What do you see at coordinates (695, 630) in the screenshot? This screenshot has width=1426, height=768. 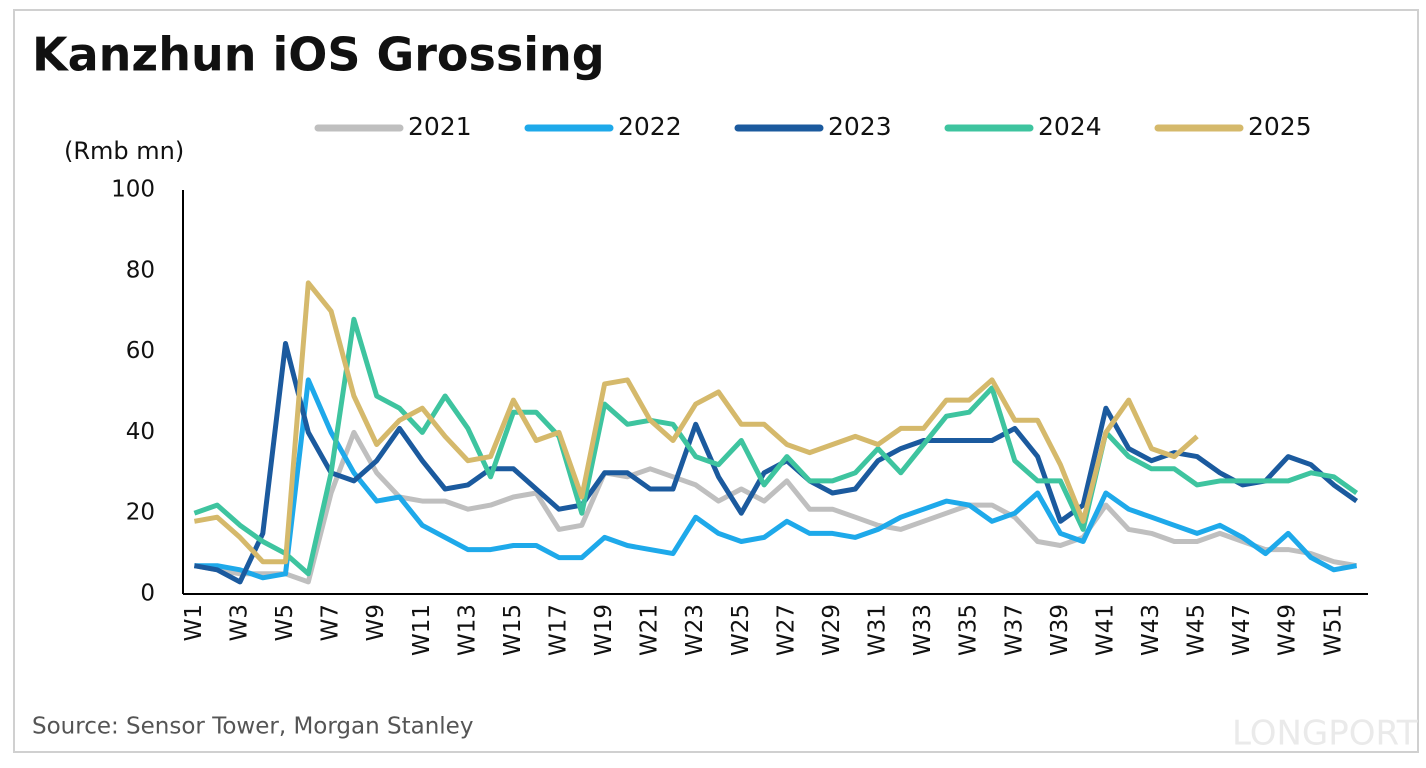 I see `x-tick-label: W23` at bounding box center [695, 630].